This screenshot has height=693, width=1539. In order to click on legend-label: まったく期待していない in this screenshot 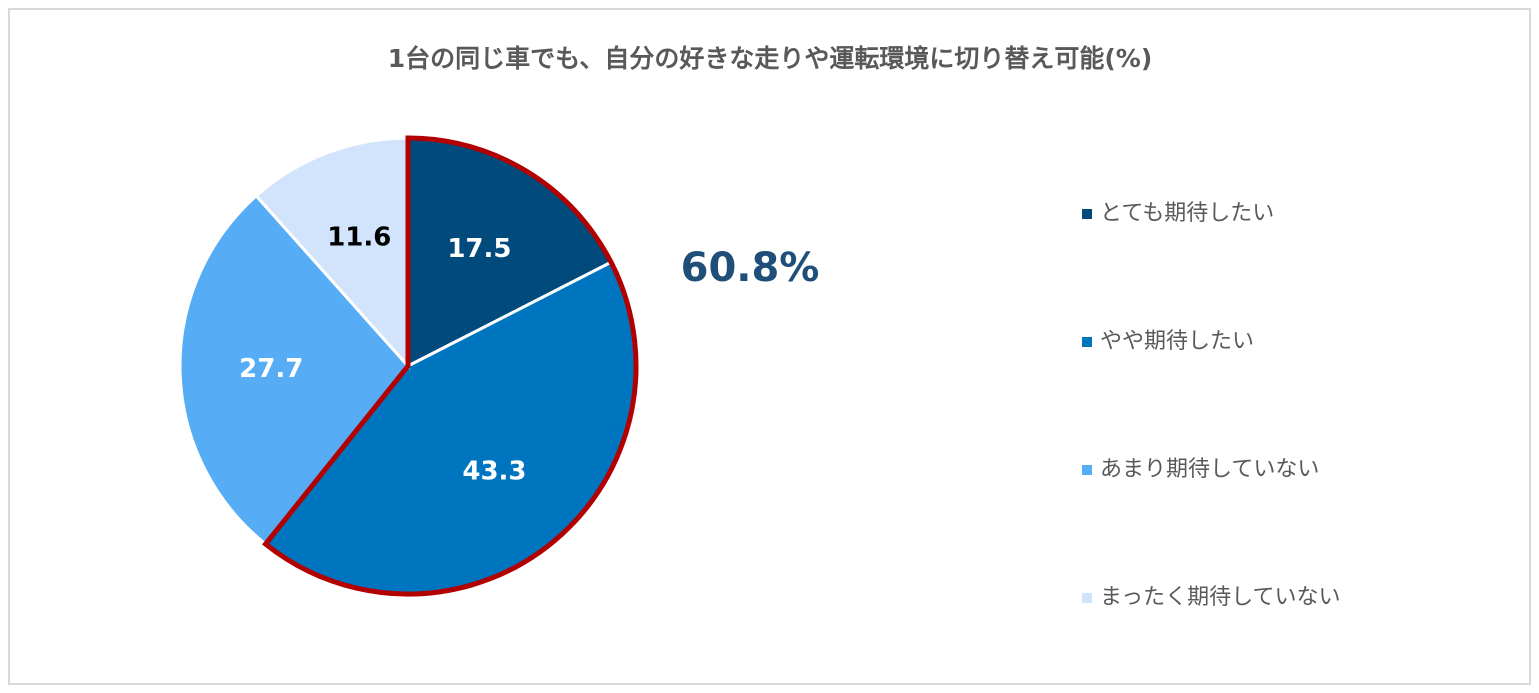, I will do `click(1220, 597)`.